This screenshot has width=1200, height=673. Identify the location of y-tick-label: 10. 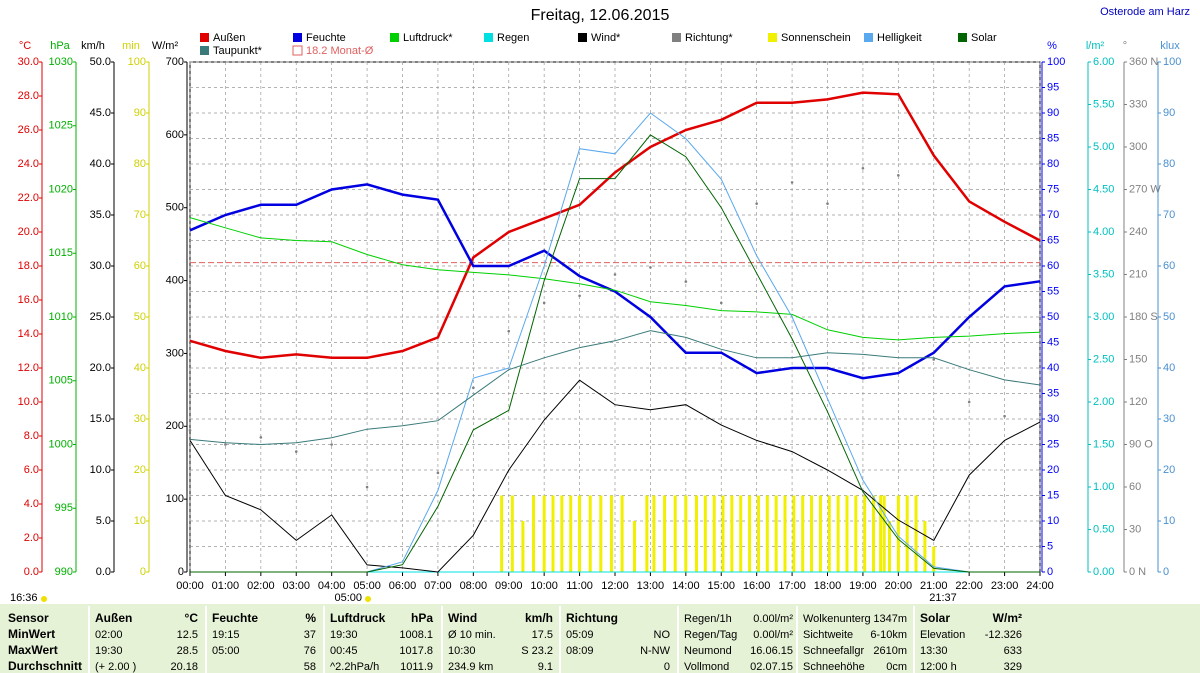
(1053, 521).